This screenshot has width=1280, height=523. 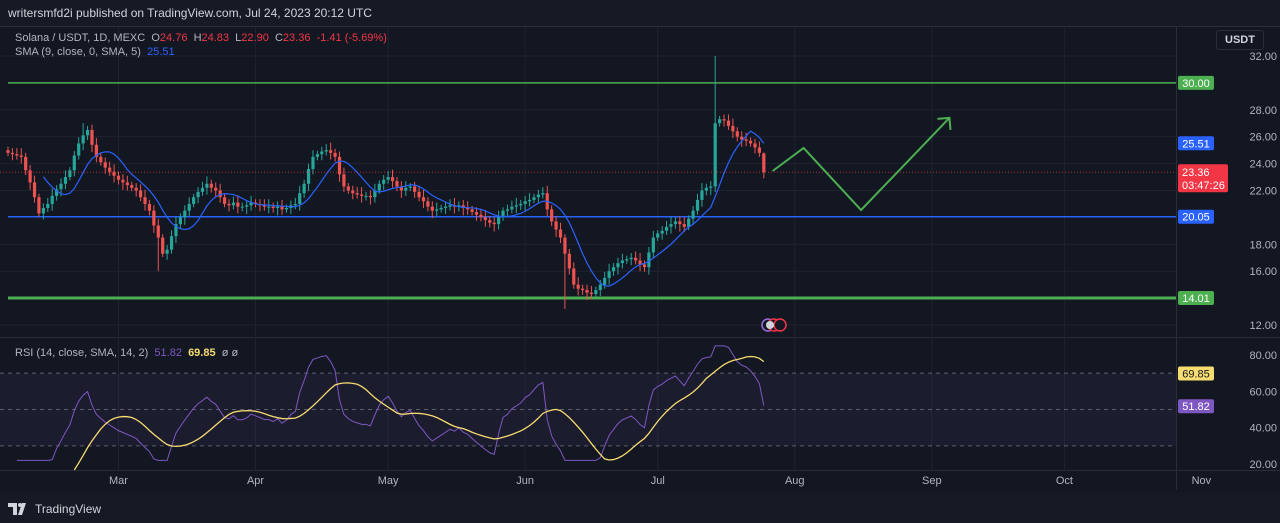 I want to click on high-value: 24.83, so click(x=215, y=38).